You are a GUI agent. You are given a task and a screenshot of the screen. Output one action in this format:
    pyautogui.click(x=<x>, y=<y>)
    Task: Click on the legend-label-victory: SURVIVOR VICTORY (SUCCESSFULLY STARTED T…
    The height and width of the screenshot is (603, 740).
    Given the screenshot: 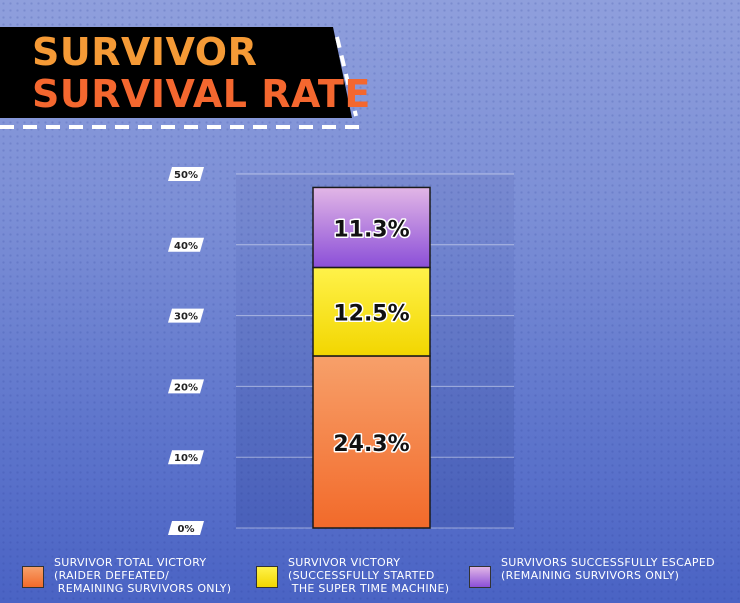 What is the action you would take?
    pyautogui.click(x=369, y=575)
    